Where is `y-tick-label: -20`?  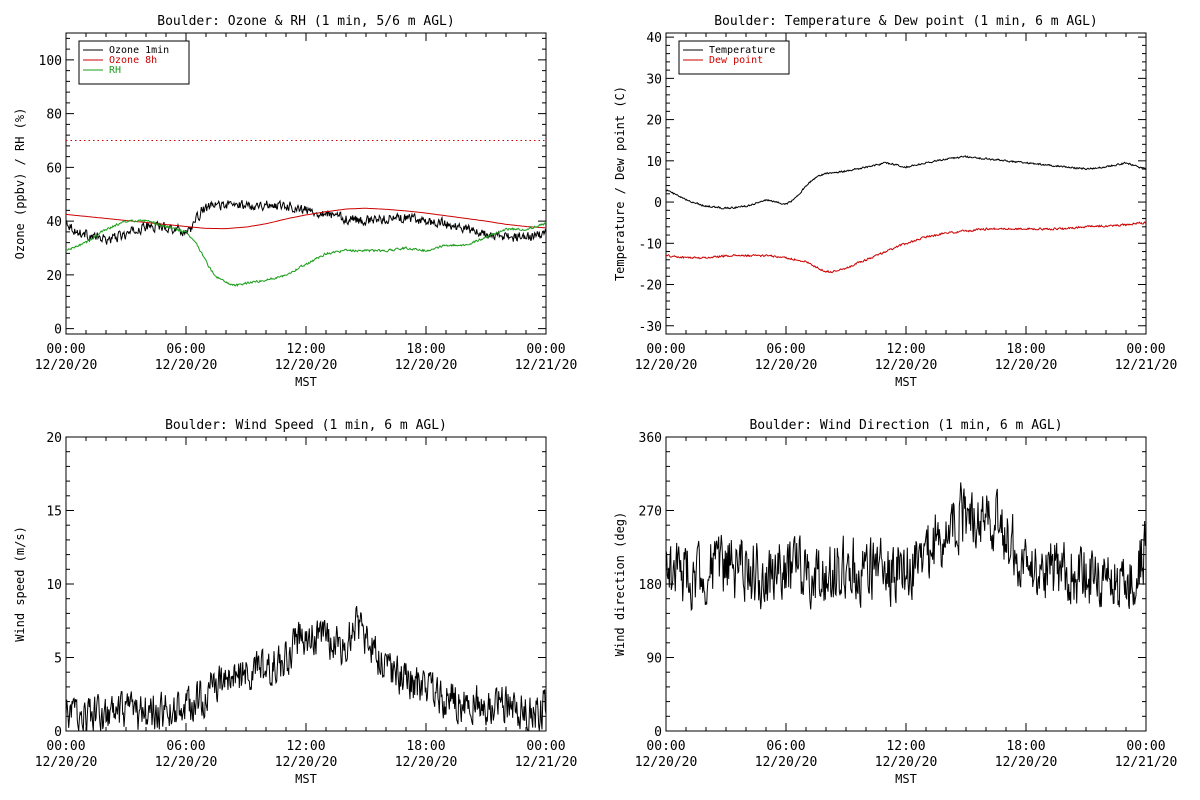
y-tick-label: -20 is located at coordinates (650, 286).